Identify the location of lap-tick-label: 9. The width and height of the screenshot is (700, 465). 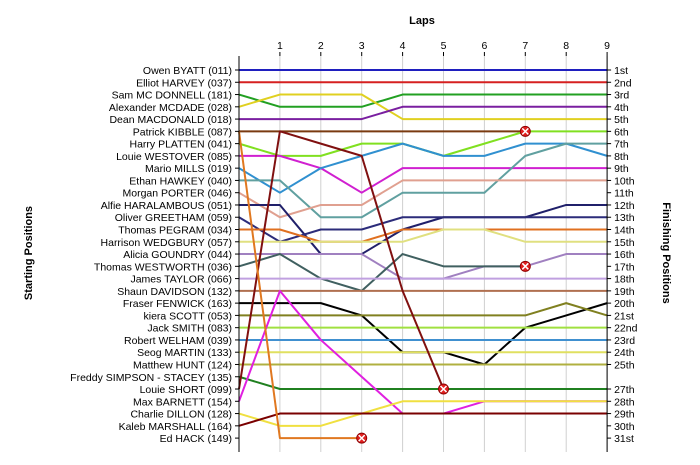
(607, 46).